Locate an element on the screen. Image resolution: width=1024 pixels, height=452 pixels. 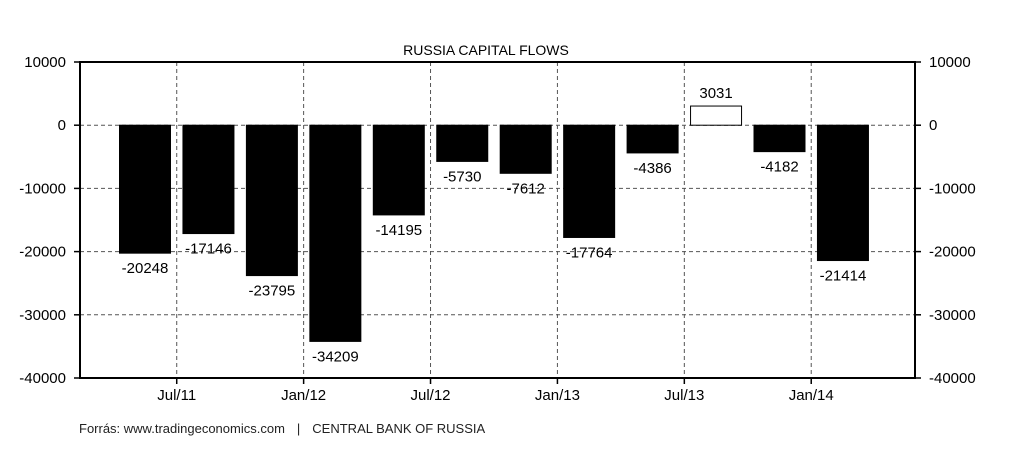
x-tick-label: Jul/12 is located at coordinates (431, 395).